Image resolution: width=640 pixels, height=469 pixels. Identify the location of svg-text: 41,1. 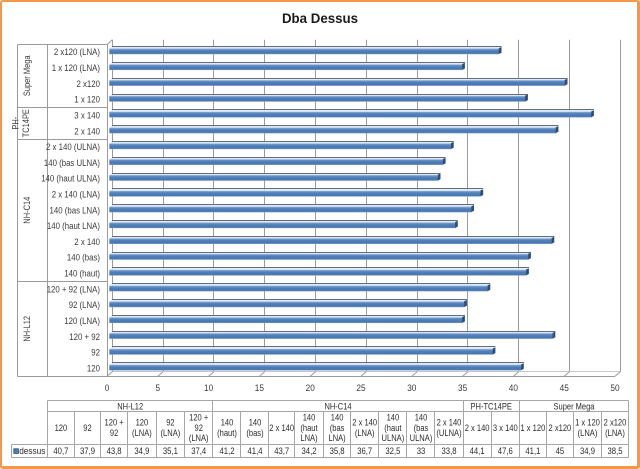
(532, 451).